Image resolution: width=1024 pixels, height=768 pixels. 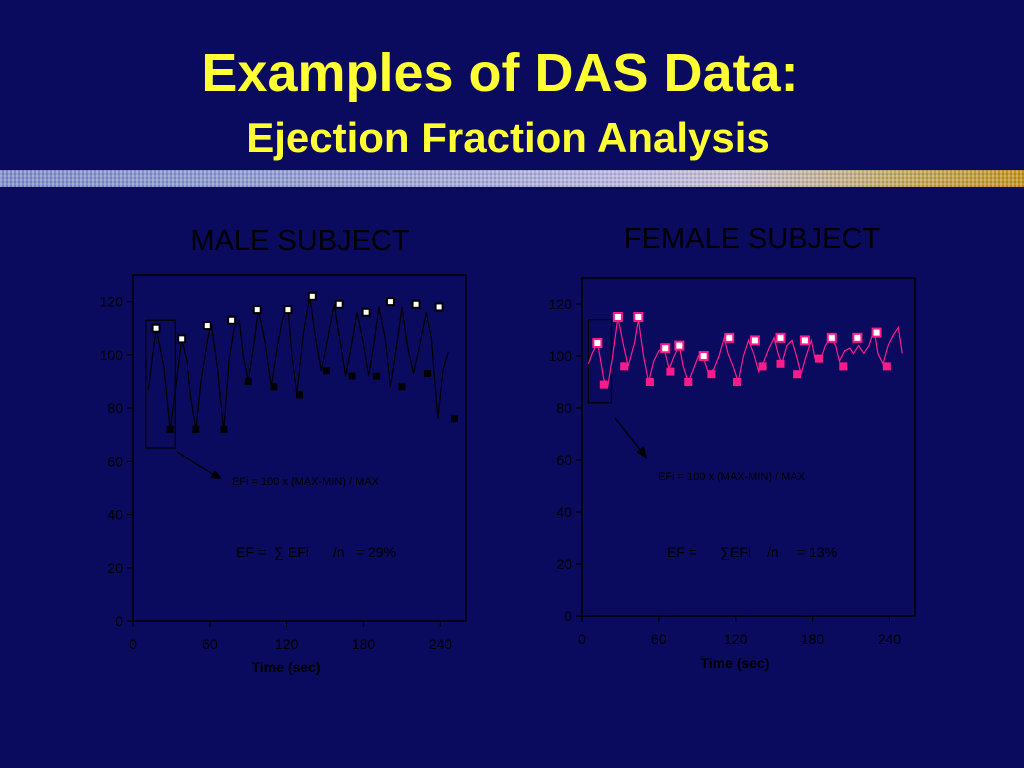 I want to click on male-plot-area, so click(x=299, y=448).